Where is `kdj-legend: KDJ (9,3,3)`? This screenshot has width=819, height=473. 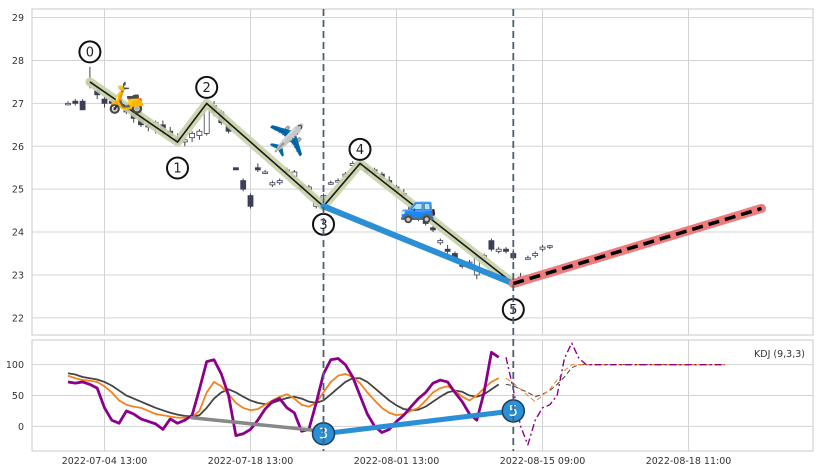
kdj-legend: KDJ (9,3,3) is located at coordinates (779, 354).